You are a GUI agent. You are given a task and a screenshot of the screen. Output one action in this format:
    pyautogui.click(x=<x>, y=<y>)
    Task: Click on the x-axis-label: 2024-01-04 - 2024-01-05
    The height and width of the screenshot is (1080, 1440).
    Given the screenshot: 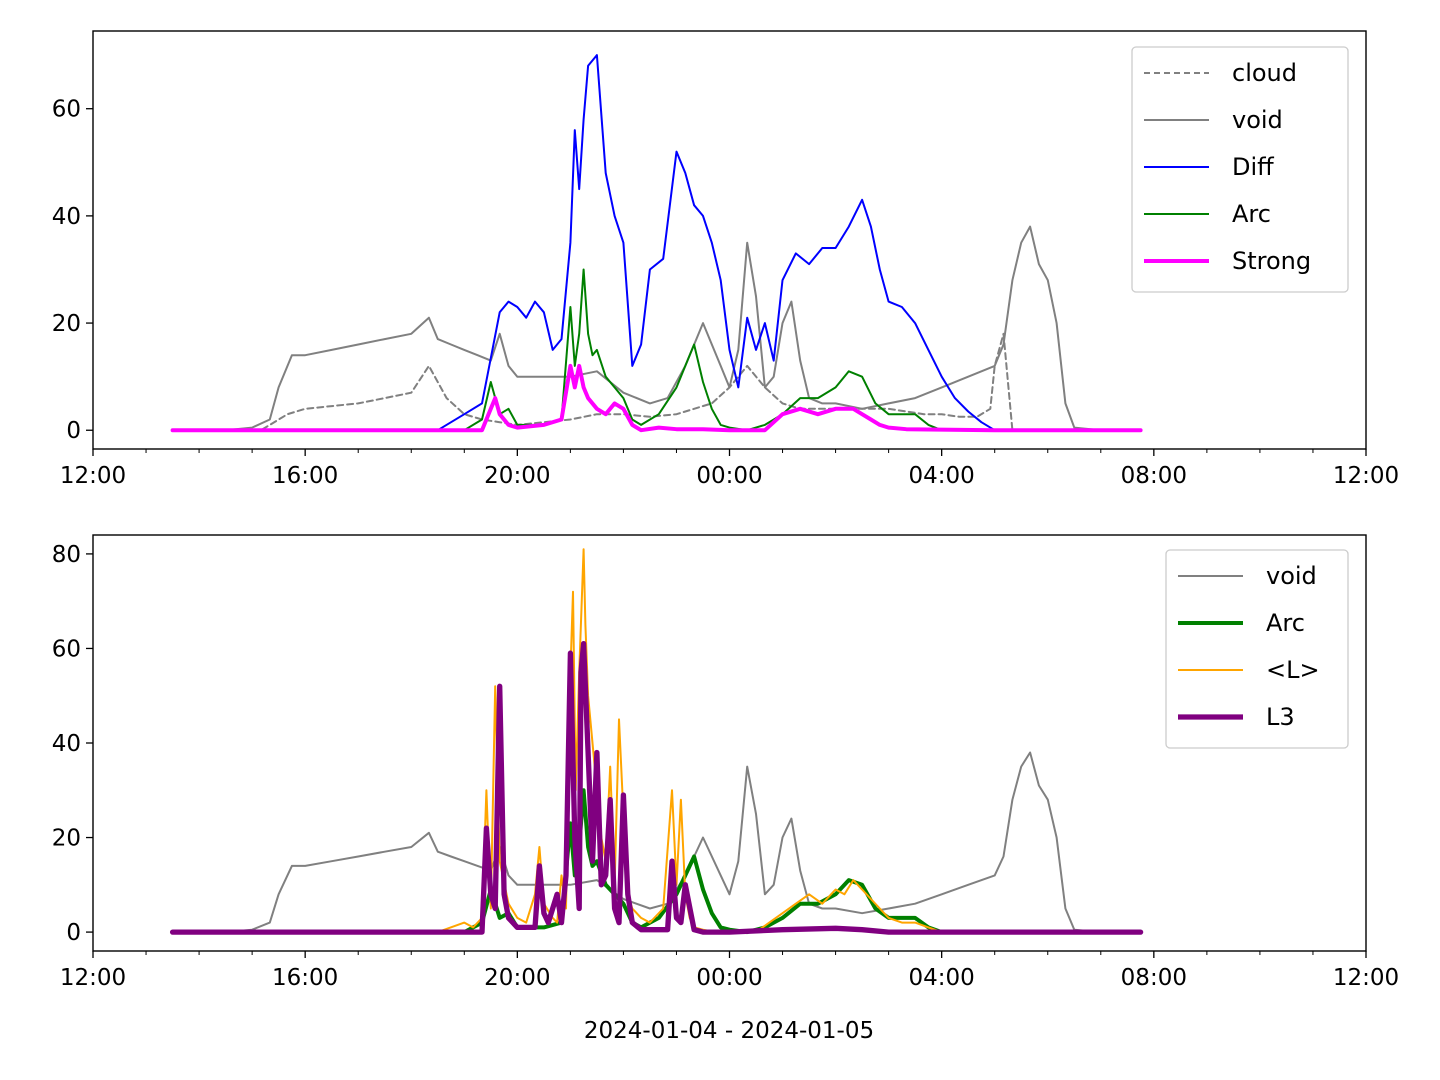 What is the action you would take?
    pyautogui.click(x=729, y=1031)
    